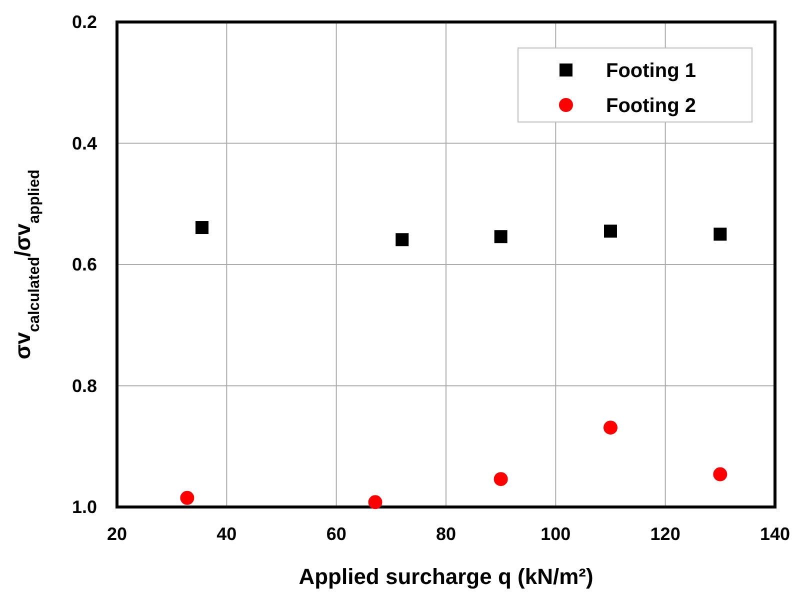 The height and width of the screenshot is (594, 800). What do you see at coordinates (446, 534) in the screenshot?
I see `x-tick-label: 80` at bounding box center [446, 534].